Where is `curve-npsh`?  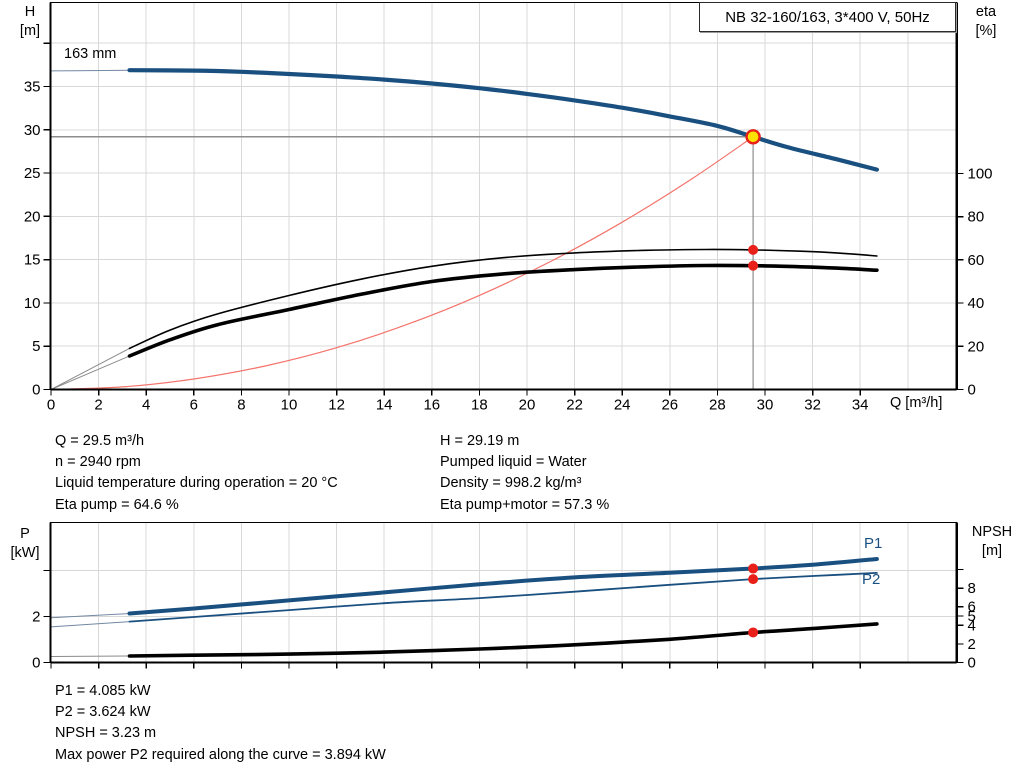 curve-npsh is located at coordinates (503, 640).